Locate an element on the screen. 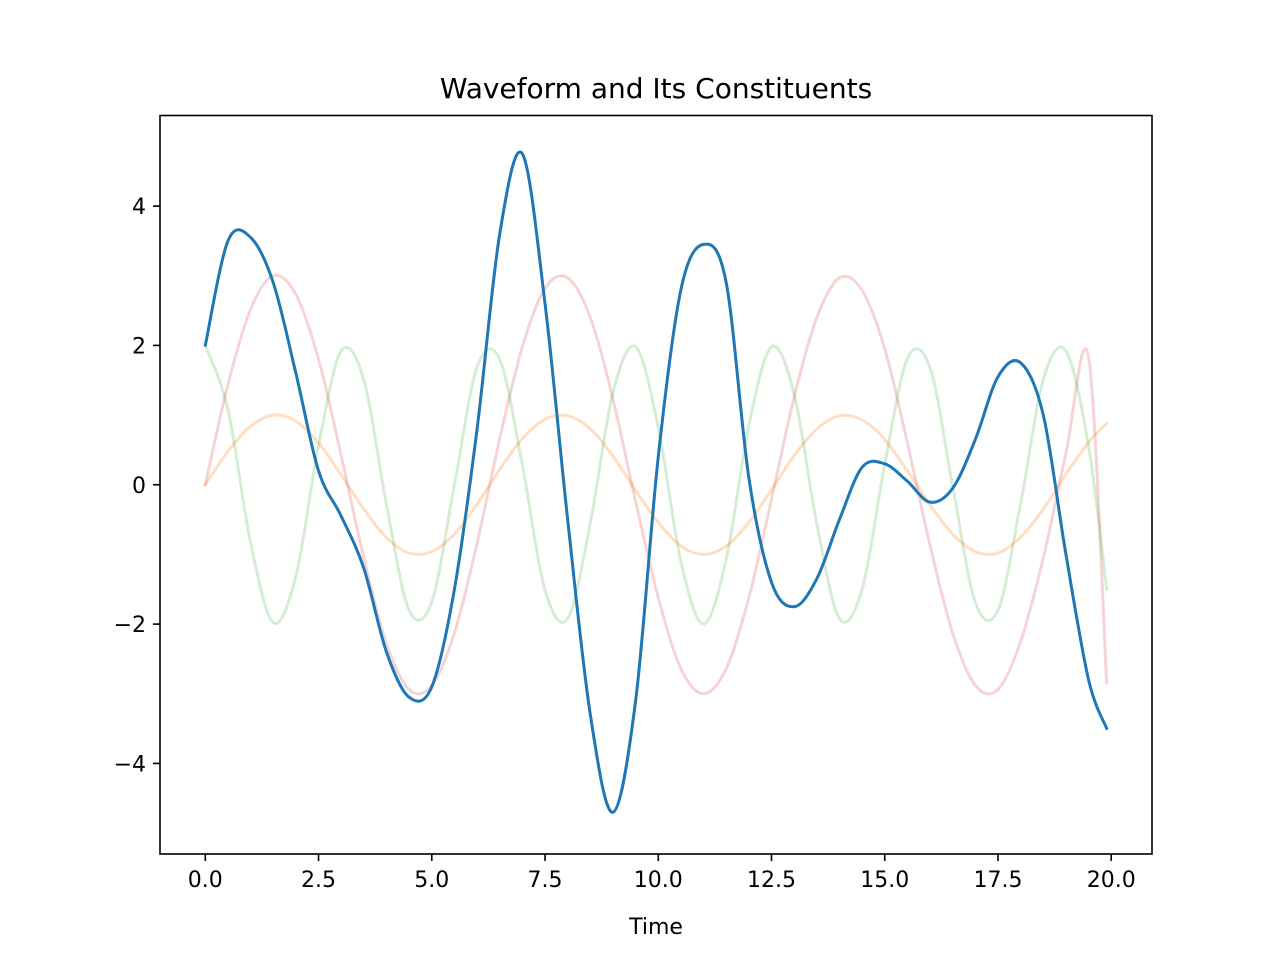 Image resolution: width=1280 pixels, height=960 pixels. x-tick-label: 12.5 is located at coordinates (771, 880).